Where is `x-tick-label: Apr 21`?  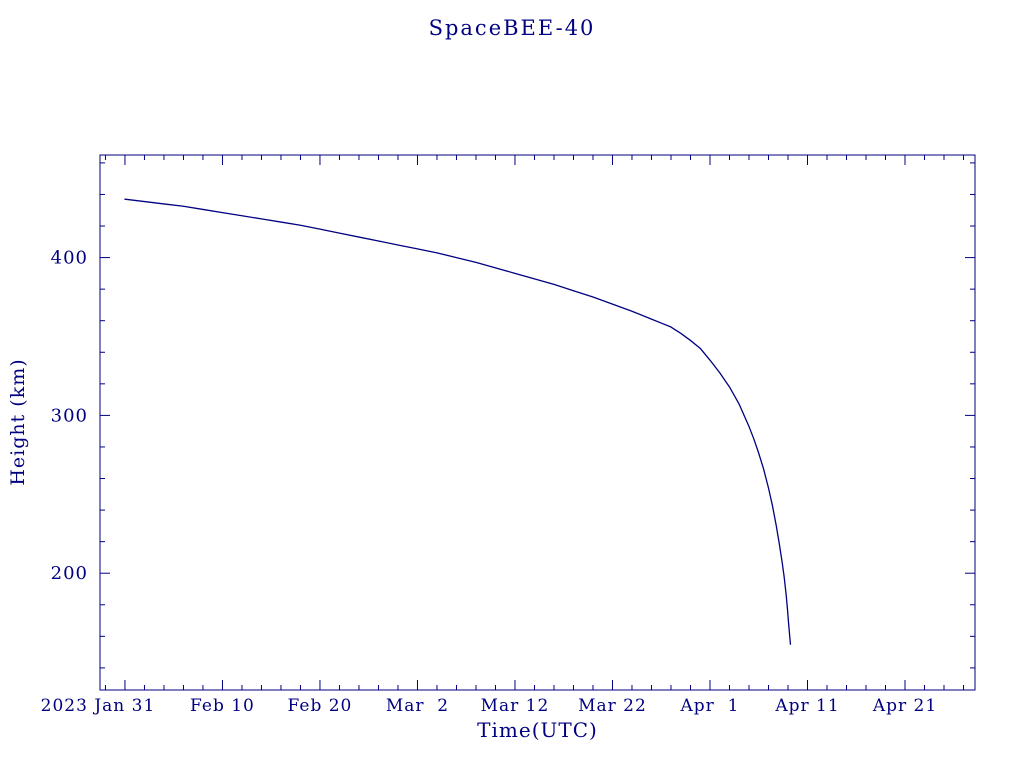
x-tick-label: Apr 21 is located at coordinates (904, 706).